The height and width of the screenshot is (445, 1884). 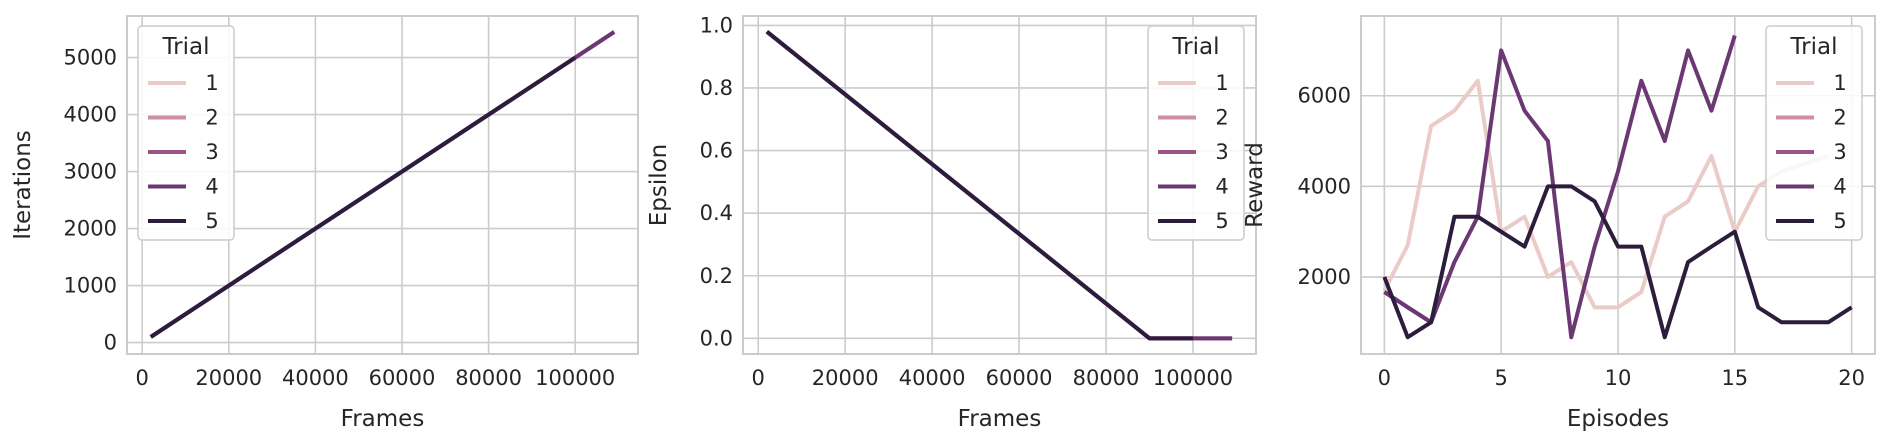 I want to click on x-tick-label: 5, so click(x=1500, y=378).